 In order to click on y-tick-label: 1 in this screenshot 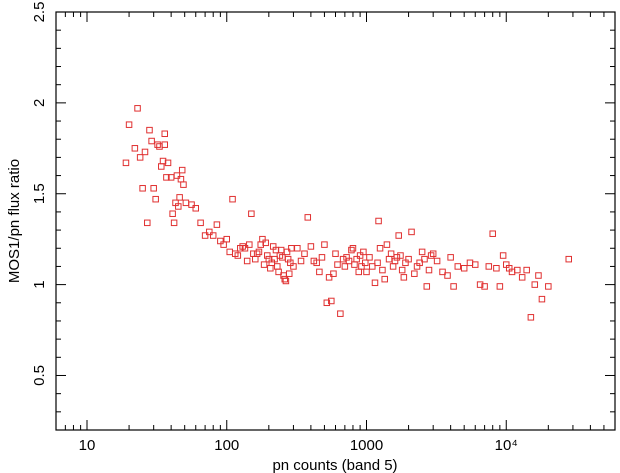, I will do `click(39, 284)`.